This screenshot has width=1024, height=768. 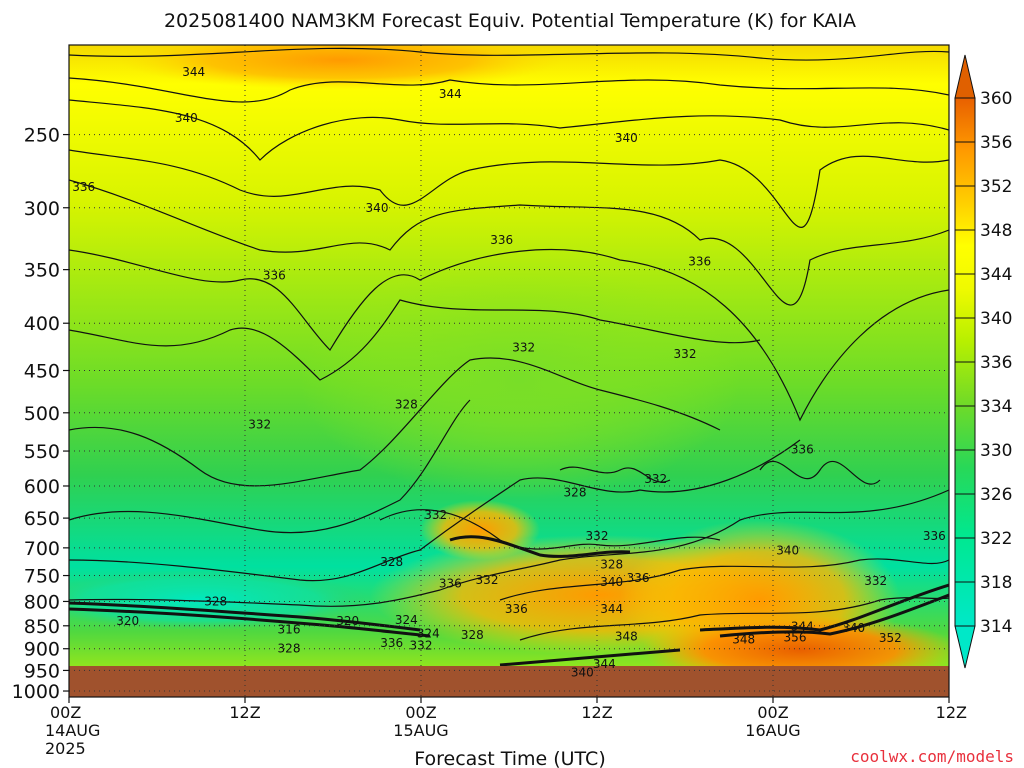 I want to click on x-date-label: 14AUG, so click(x=72, y=730).